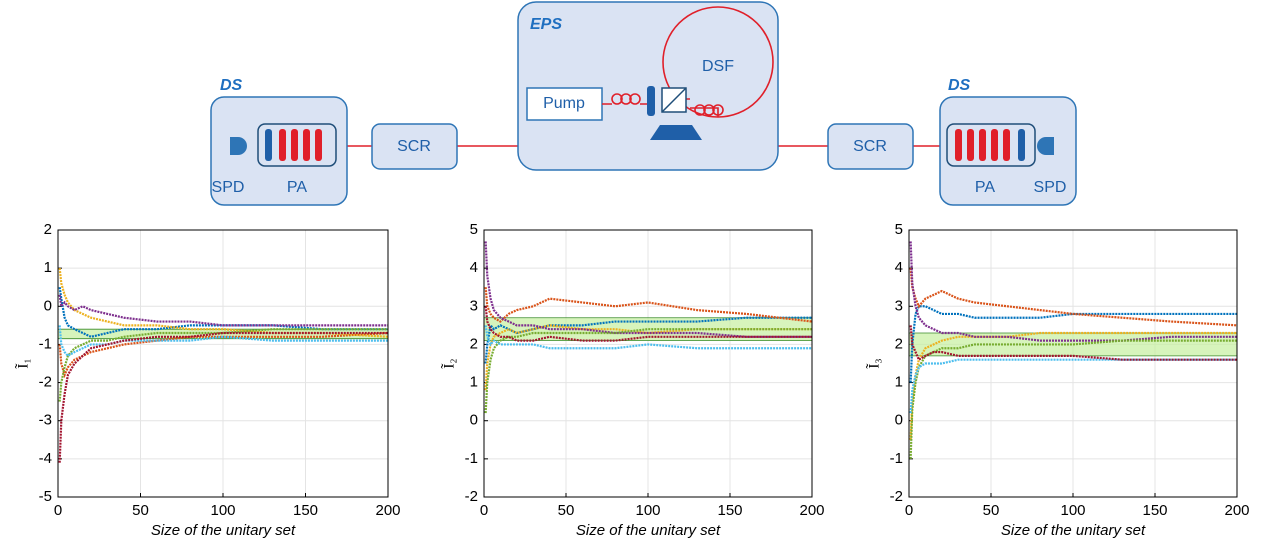  Describe the element at coordinates (449, 363) in the screenshot. I see `y-axis-label: Ĩ₂` at that location.